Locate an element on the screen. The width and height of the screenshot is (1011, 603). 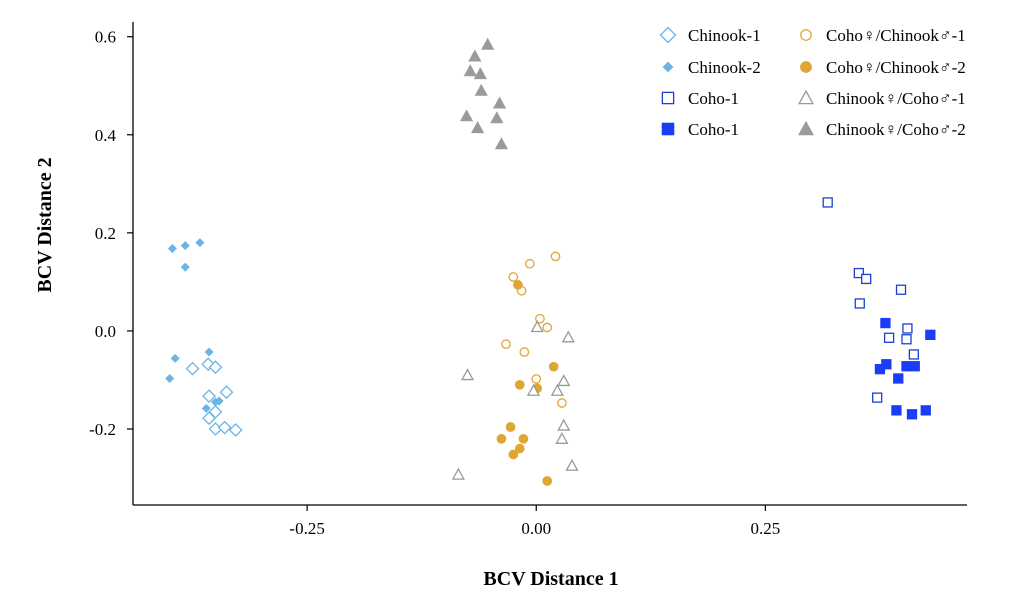
y-tick-label: 0.0 is located at coordinates (105, 331).